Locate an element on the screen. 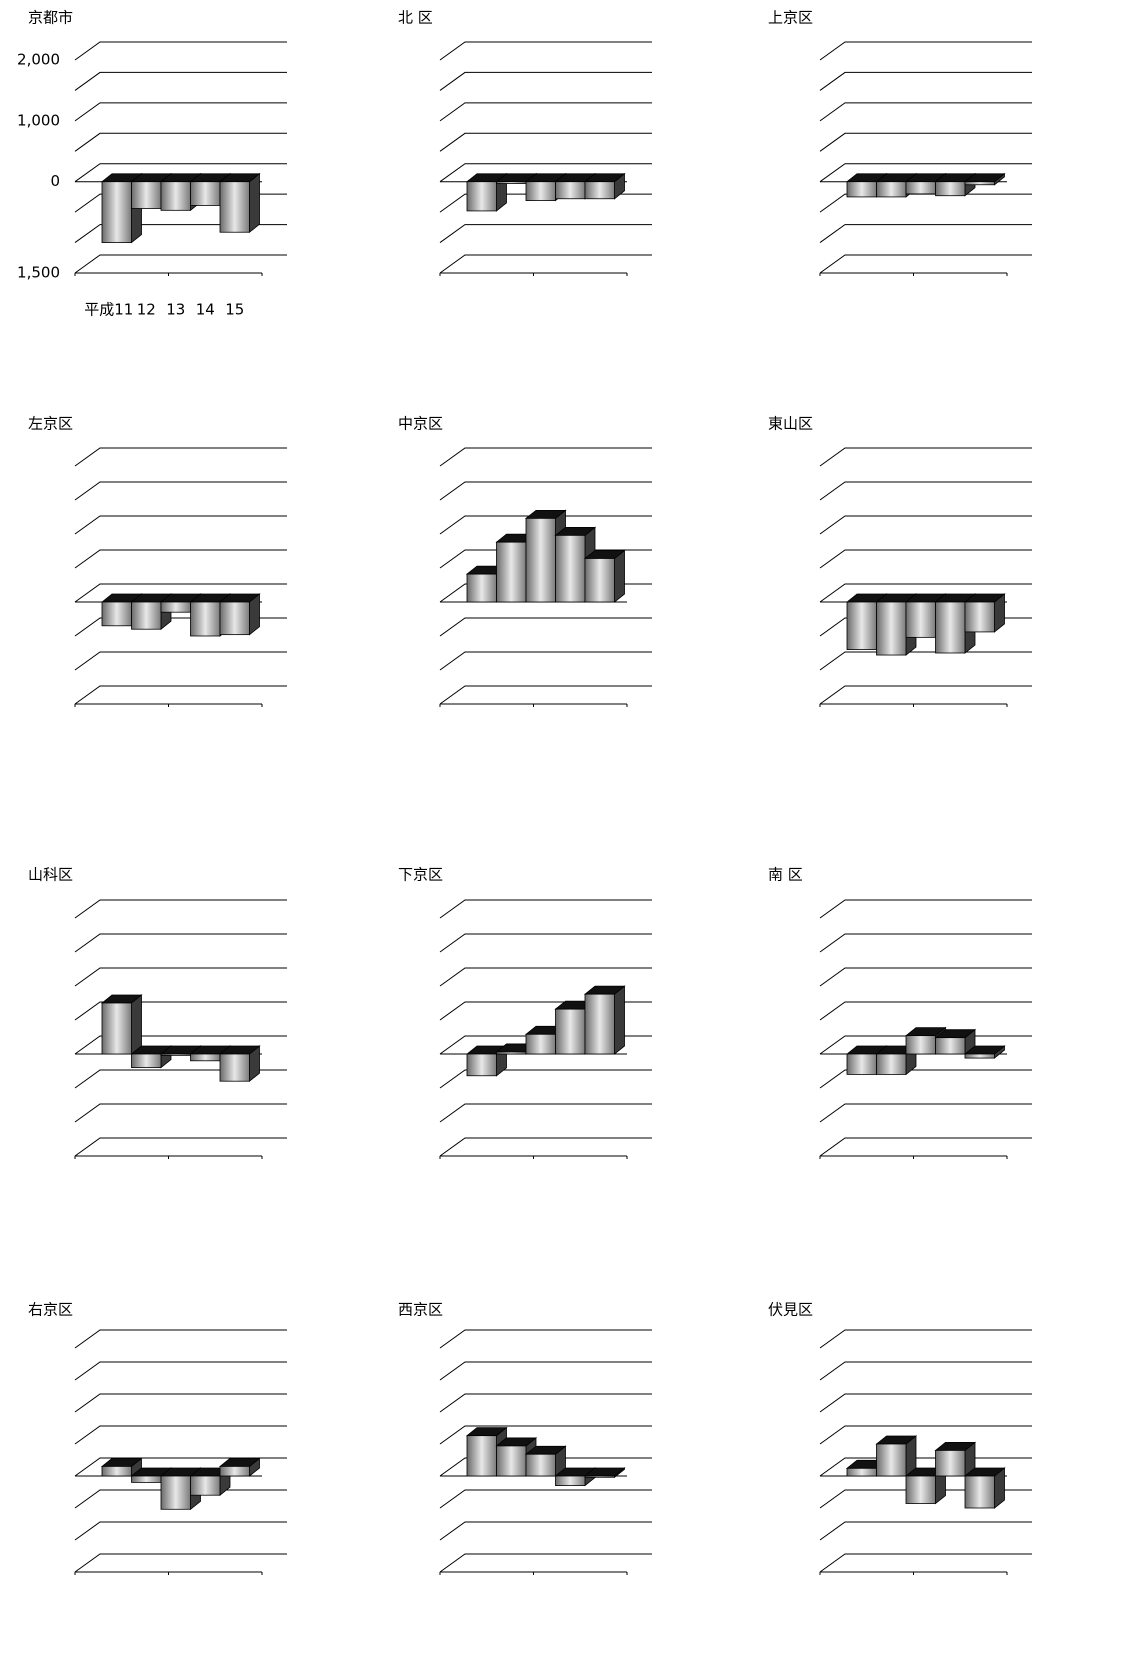  chart-title: 右京区 is located at coordinates (50, 1310).